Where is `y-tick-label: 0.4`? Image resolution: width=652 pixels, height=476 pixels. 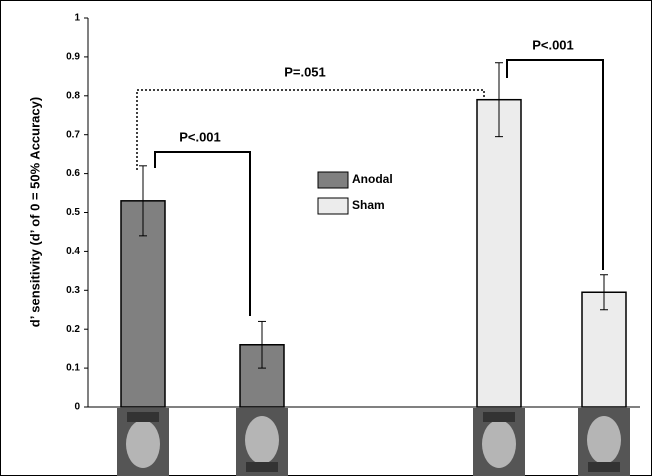
y-tick-label: 0.4 is located at coordinates (73, 251).